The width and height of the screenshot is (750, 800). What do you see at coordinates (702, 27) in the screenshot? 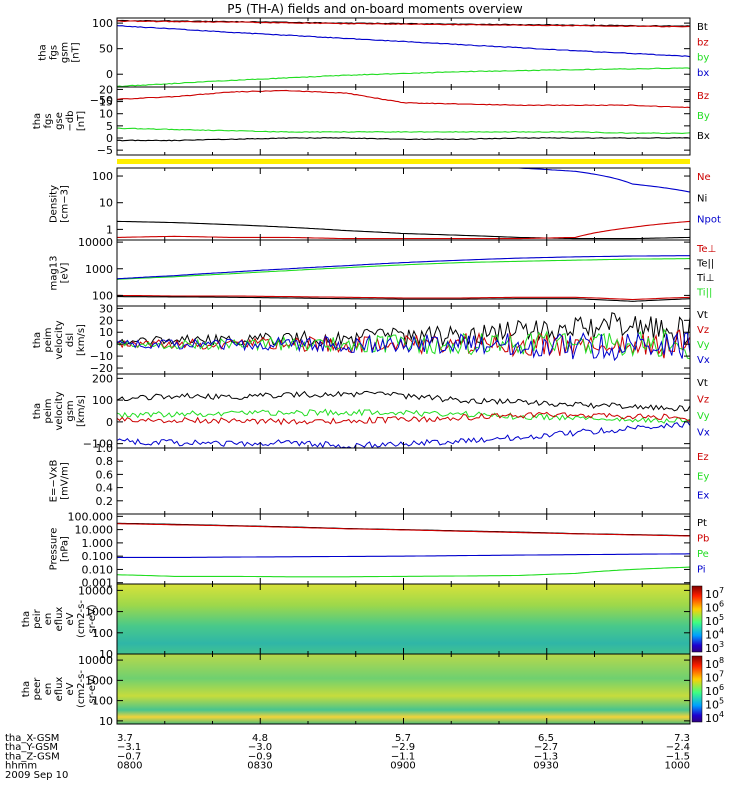
I see `legend-entry: Bt` at bounding box center [702, 27].